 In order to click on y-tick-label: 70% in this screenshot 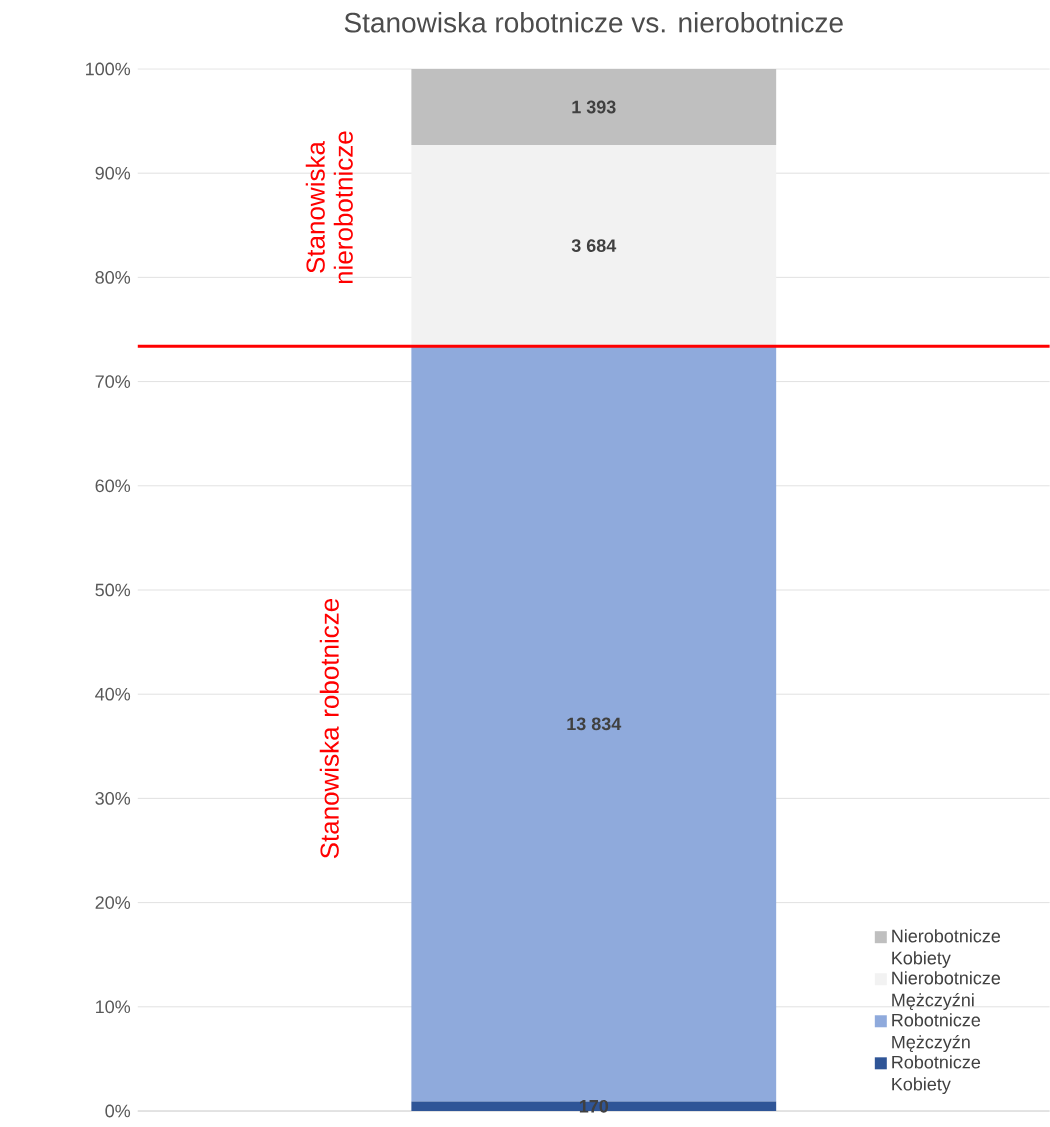, I will do `click(113, 381)`.